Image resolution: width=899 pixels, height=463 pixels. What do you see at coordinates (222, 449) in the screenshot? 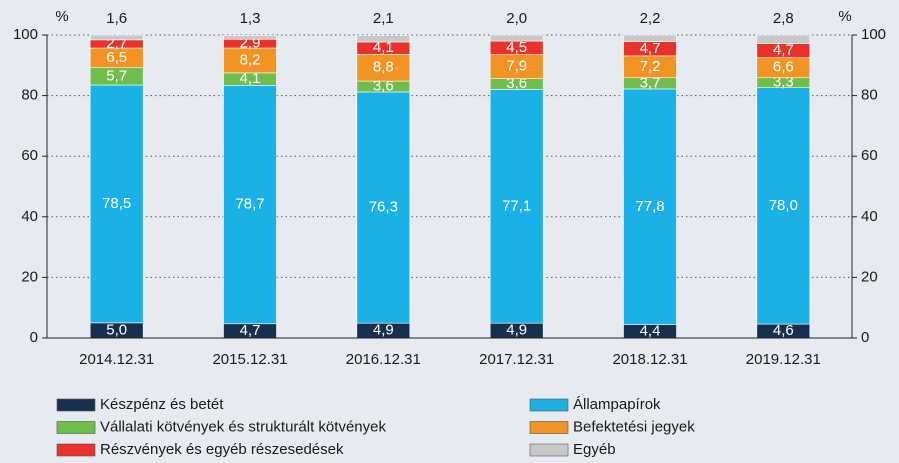
I see `legend-label: Részvények és egyéb részesedések` at bounding box center [222, 449].